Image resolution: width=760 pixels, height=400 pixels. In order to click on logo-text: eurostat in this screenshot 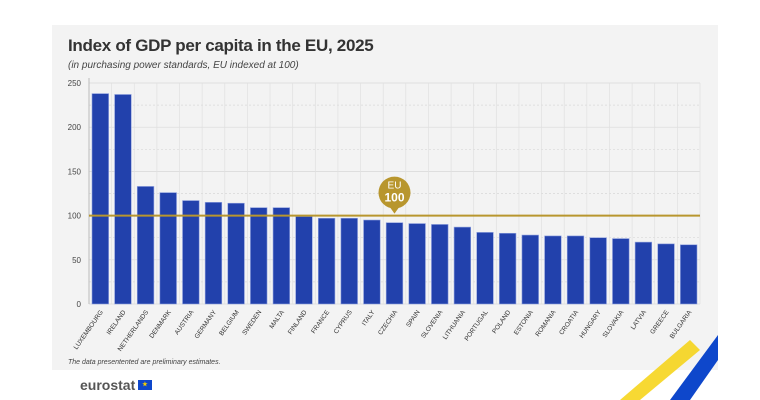, I will do `click(108, 385)`.